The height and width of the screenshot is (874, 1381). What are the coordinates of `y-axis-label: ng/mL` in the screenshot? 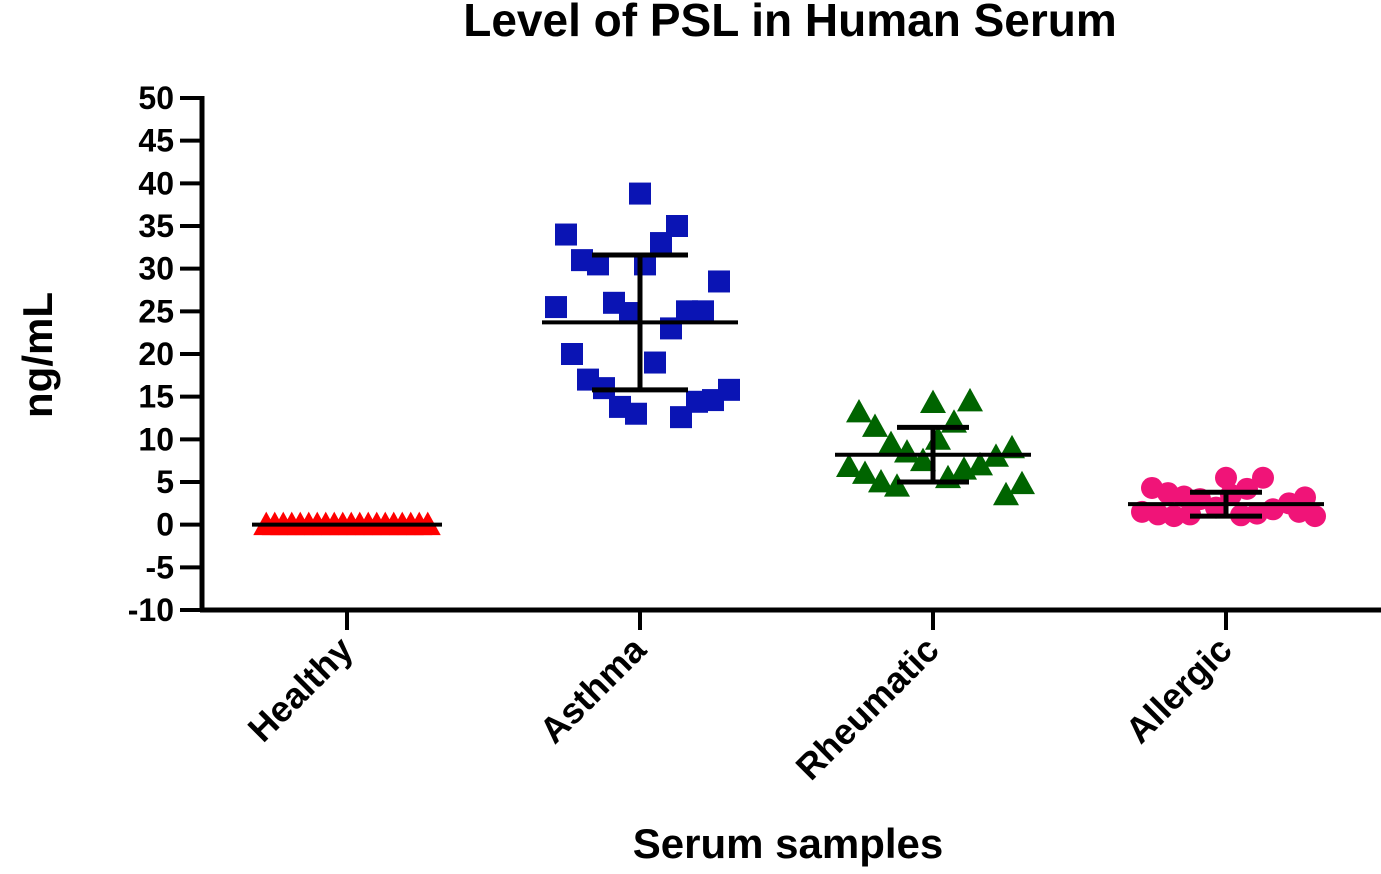 It's located at (37, 355).